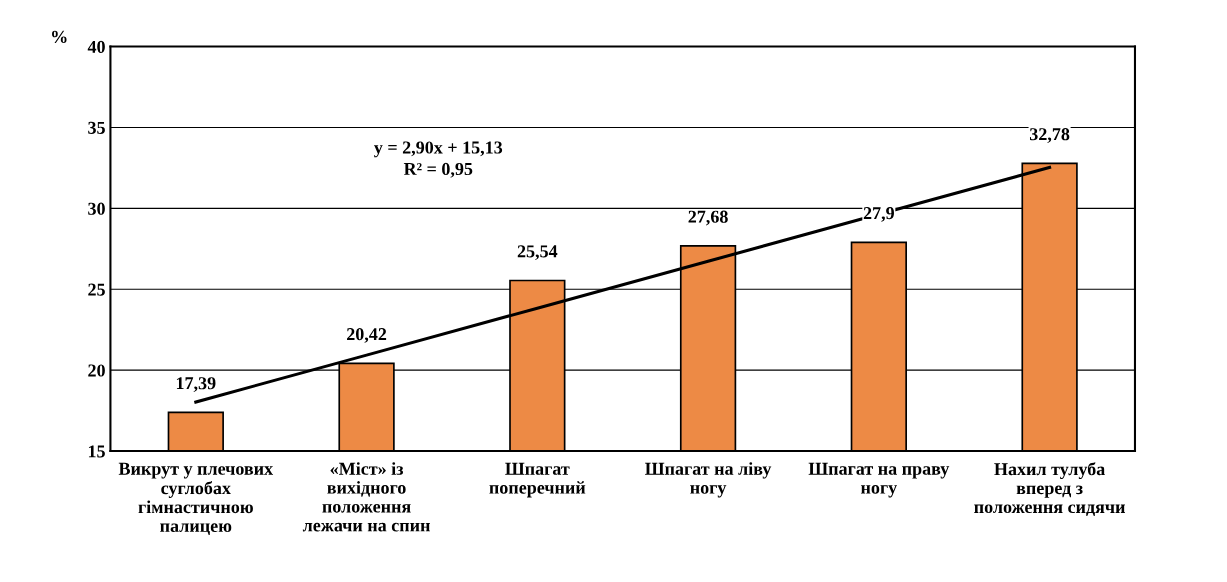 This screenshot has height=582, width=1227. I want to click on data-label: 25,54, so click(537, 253).